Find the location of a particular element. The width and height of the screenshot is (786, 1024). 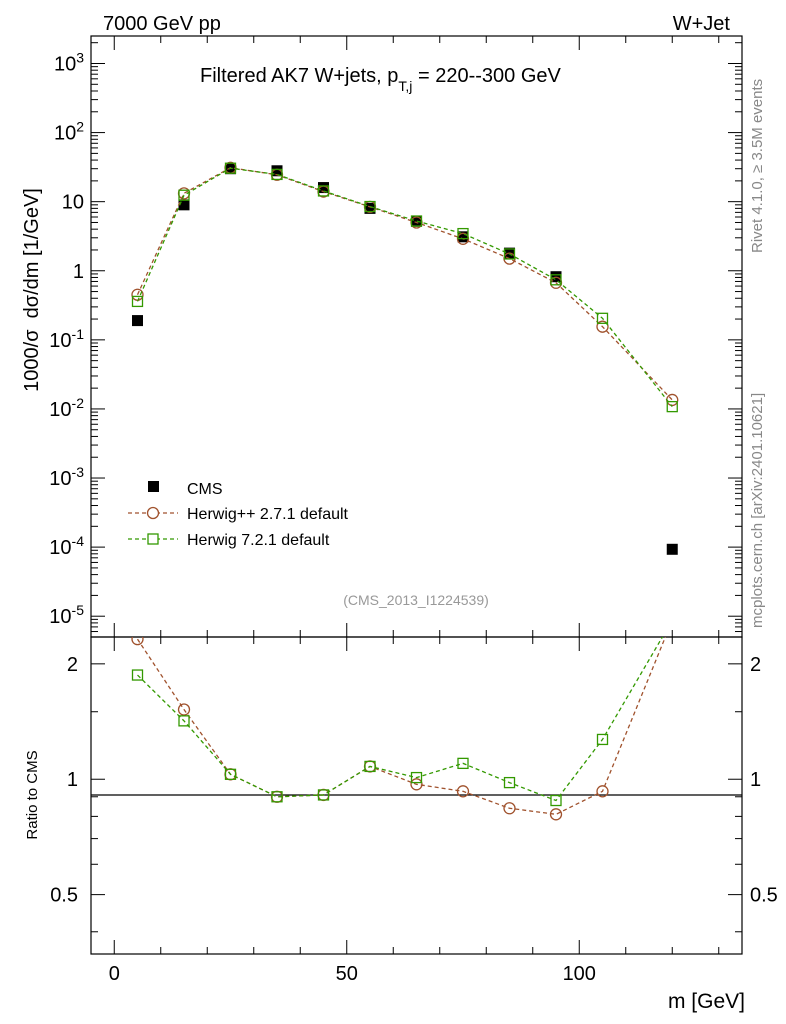

ratio-y-axis-label: Ratio to CMS is located at coordinates (32, 794).